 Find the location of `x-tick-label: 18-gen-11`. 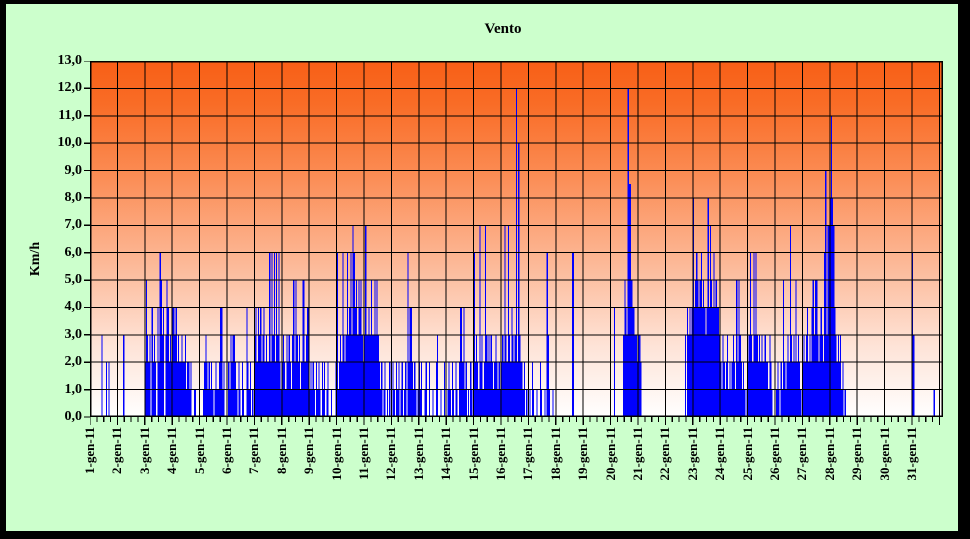

x-tick-label: 18-gen-11 is located at coordinates (555, 454).